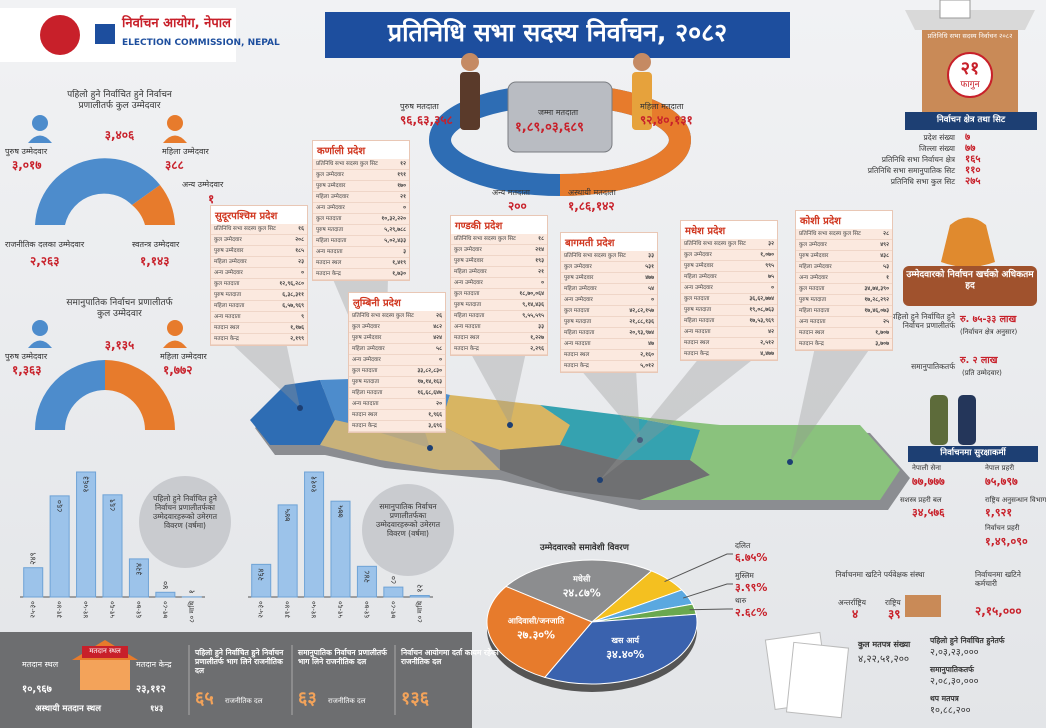  I want to click on label: प्रतिनिधि सभा समानुपातिक सिट, so click(911, 170).